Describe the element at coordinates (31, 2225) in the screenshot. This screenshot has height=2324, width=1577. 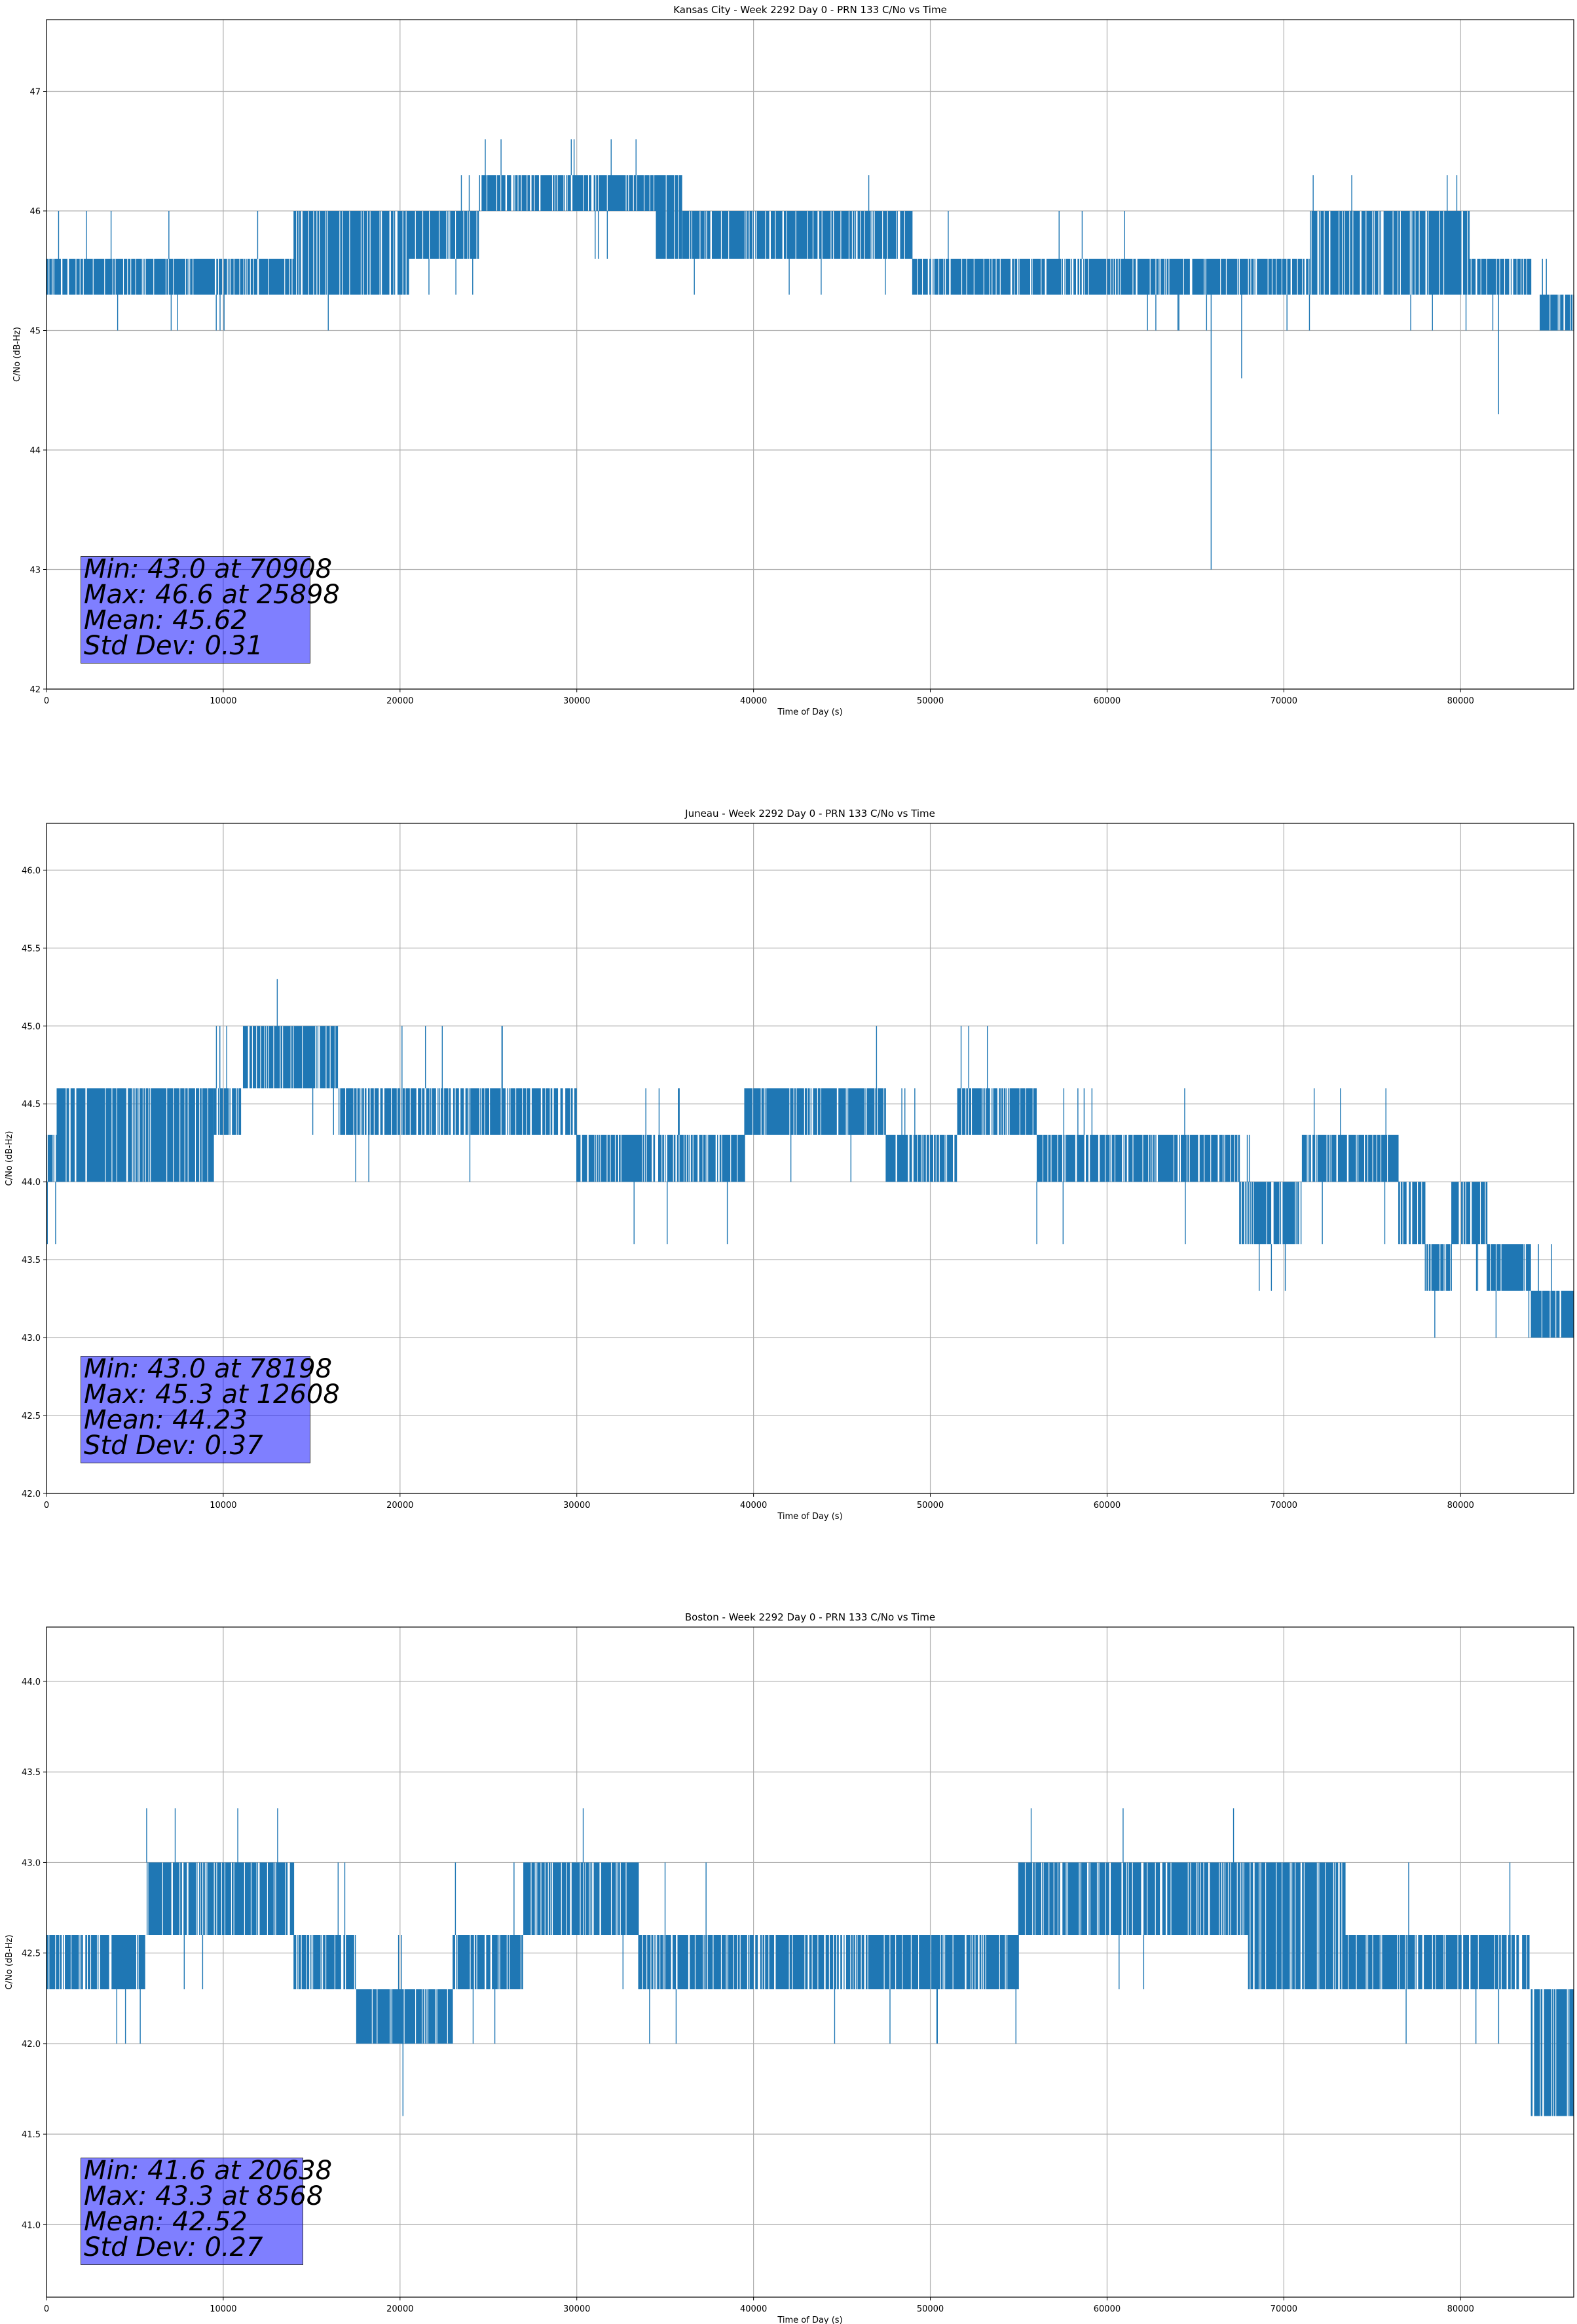
I see `y-tick-label: 41.0` at that location.